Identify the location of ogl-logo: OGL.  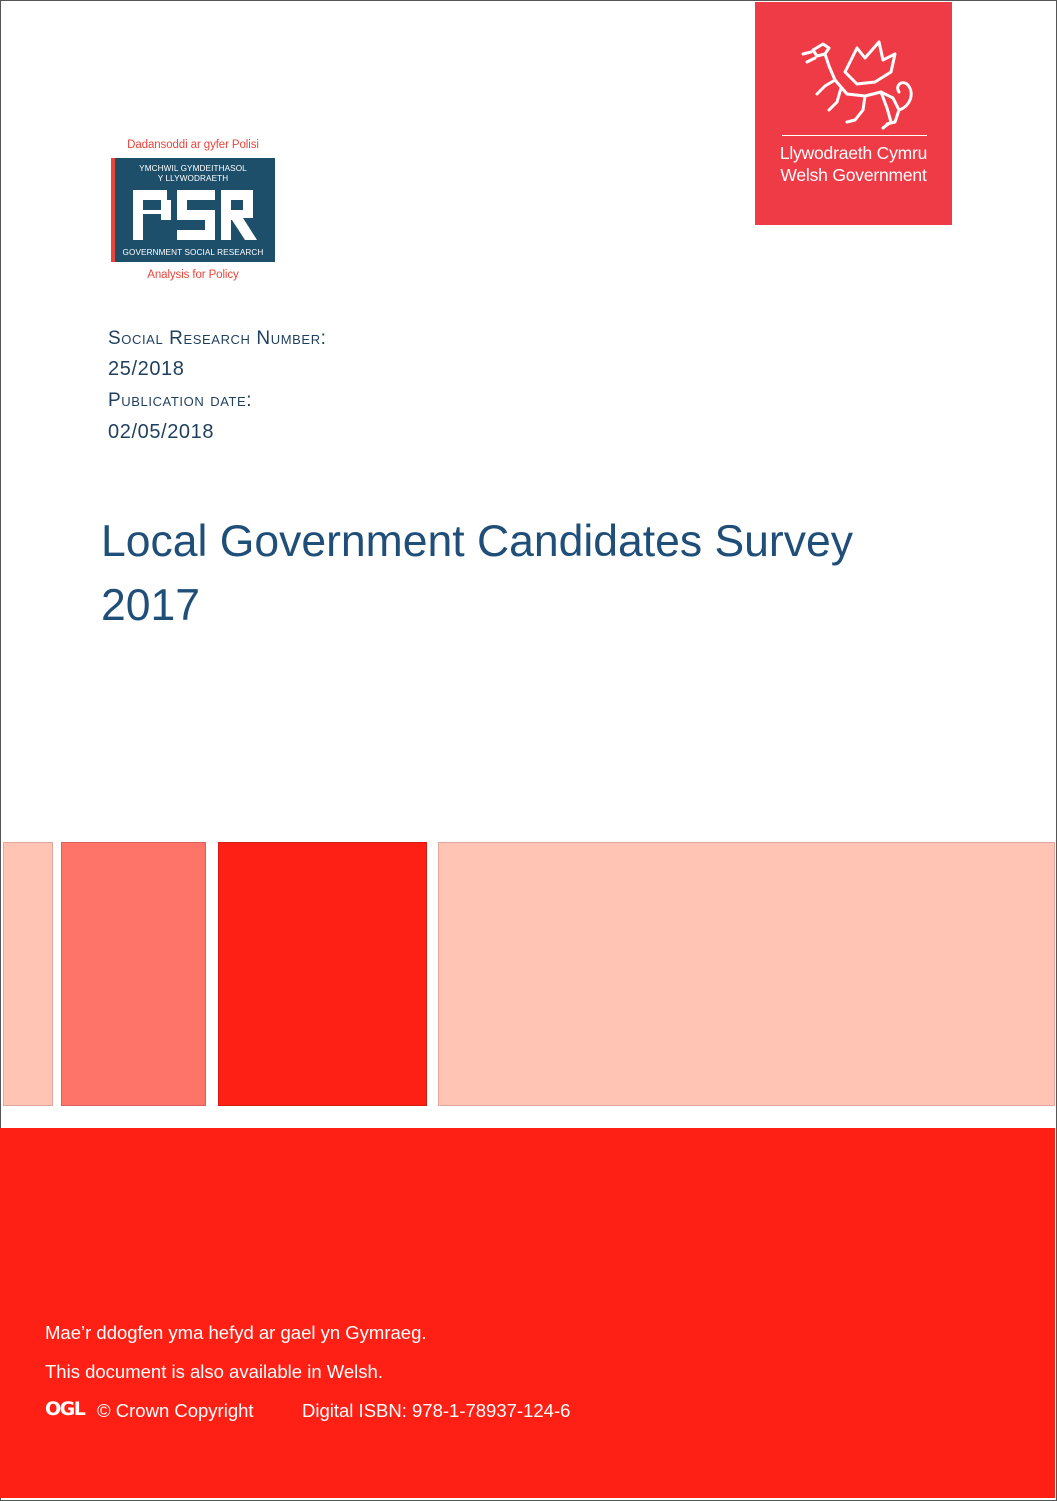
(65, 1409).